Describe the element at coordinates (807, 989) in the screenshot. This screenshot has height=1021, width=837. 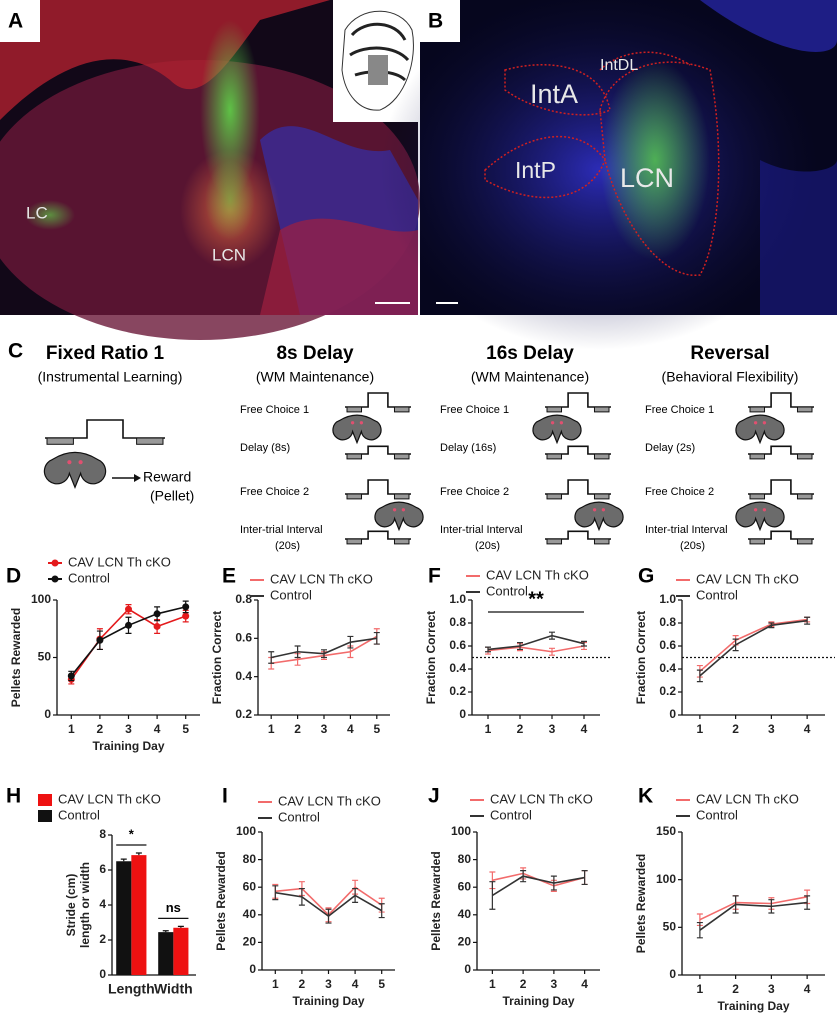
I see `x-tick-label: 4` at that location.